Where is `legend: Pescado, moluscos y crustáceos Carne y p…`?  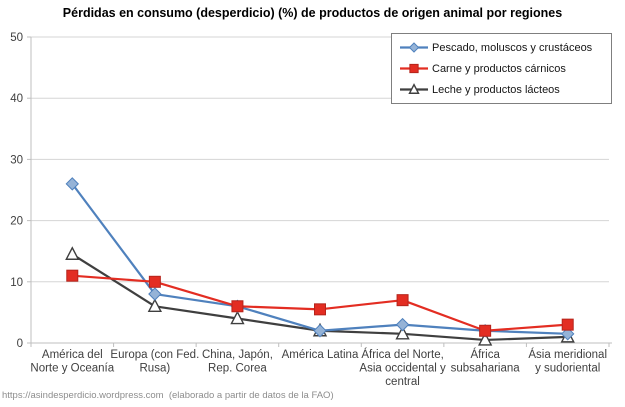 legend: Pescado, moluscos y crustáceos Carne y p… is located at coordinates (501, 68).